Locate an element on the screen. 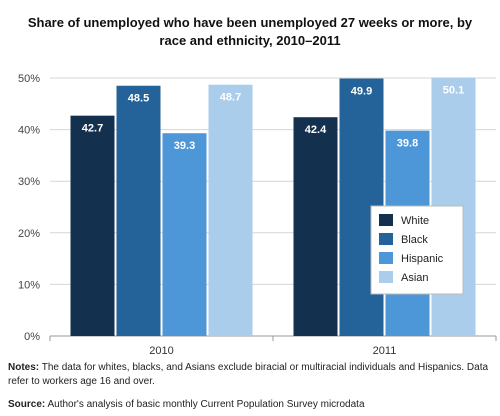 This screenshot has height=416, width=500. bar-white-2010 is located at coordinates (92, 225).